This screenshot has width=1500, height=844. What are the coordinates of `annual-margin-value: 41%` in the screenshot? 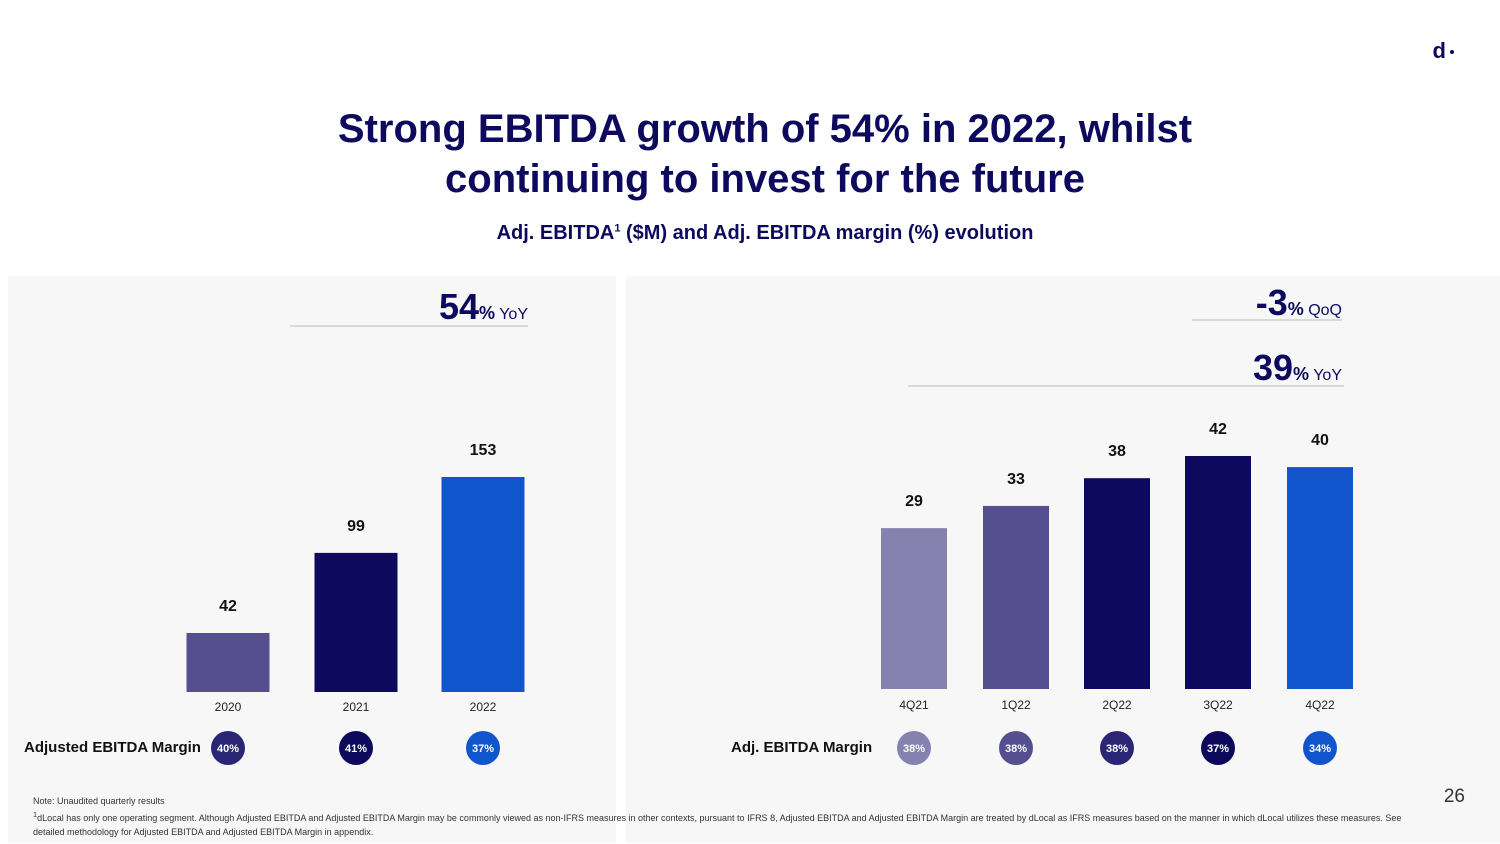 It's located at (356, 749).